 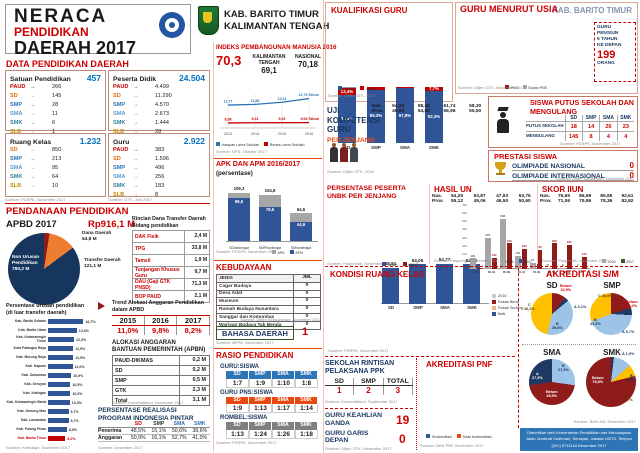 What do you see at coordinates (55, 159) in the screenshot?
I see `data-row: SMP → 213` at bounding box center [55, 159].